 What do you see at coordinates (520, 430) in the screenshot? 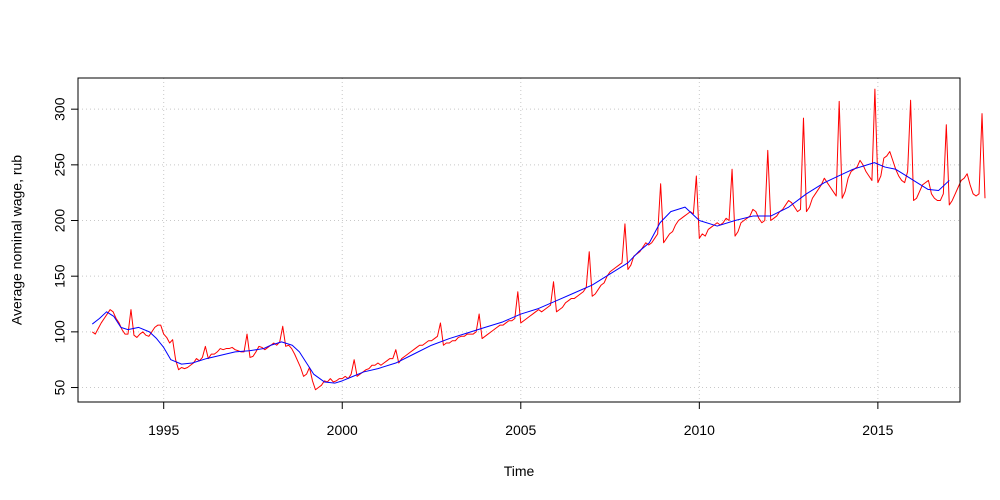
I see `x-tick-label: 2005` at bounding box center [520, 430].